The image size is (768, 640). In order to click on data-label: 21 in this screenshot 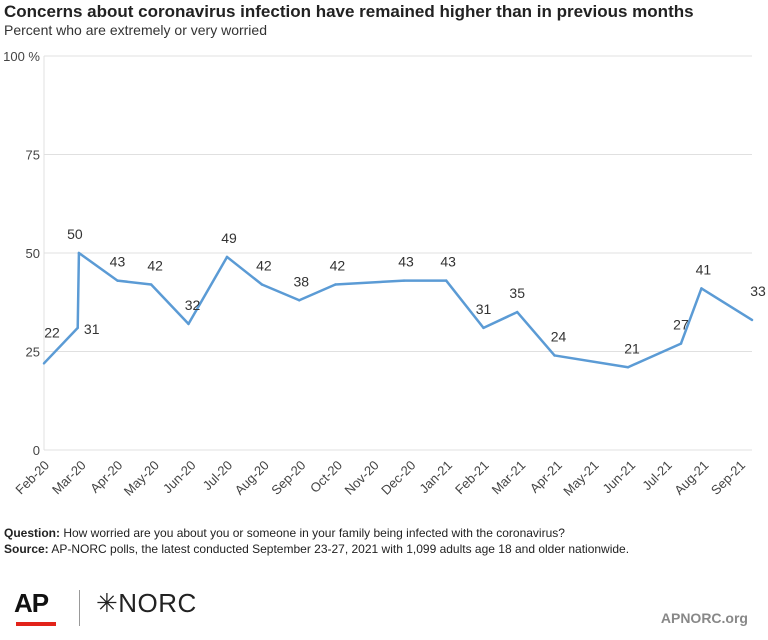, I will do `click(632, 348)`.